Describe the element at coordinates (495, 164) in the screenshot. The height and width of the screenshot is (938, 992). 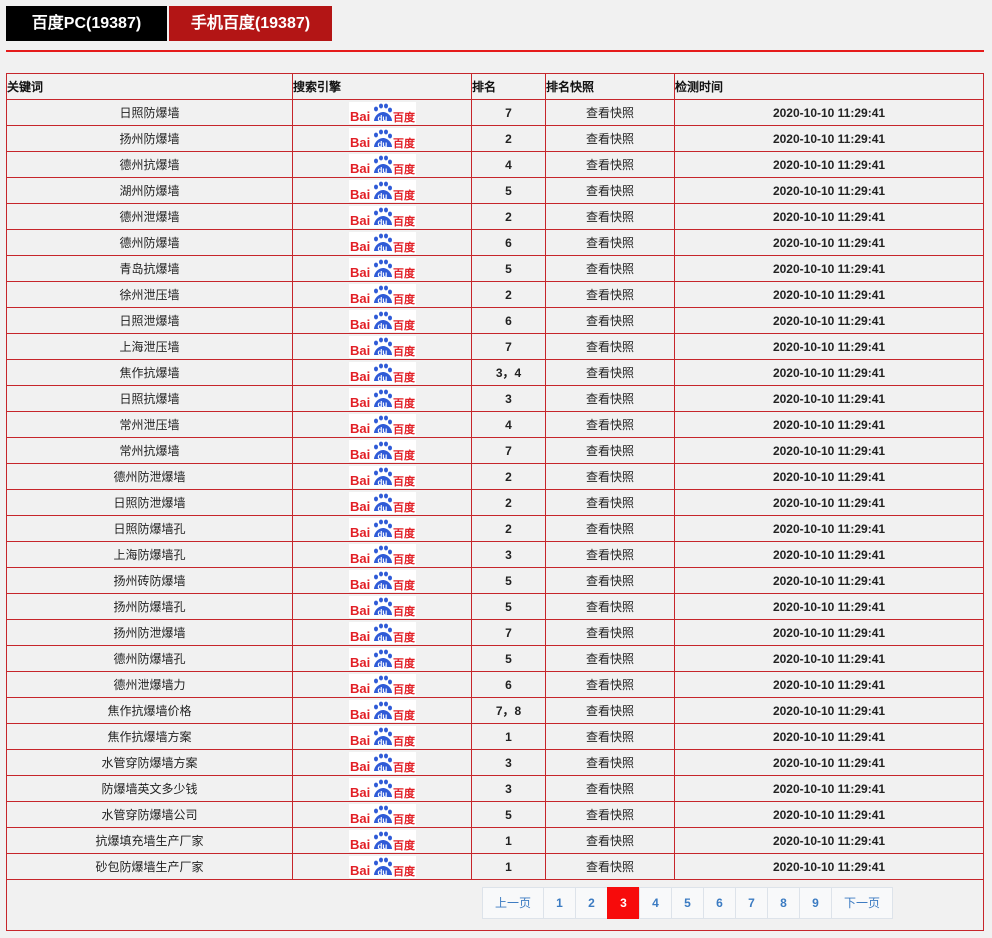
I see `table-row: 德州抗爆墙 Bai du 百度 4 查看快照 2020-10-10 11:29:41` at that location.